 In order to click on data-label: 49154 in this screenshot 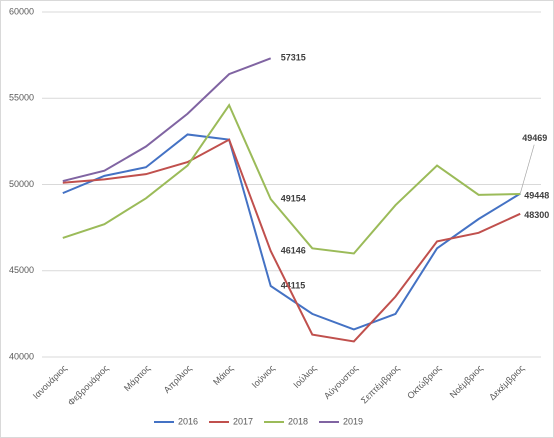, I will do `click(293, 198)`.